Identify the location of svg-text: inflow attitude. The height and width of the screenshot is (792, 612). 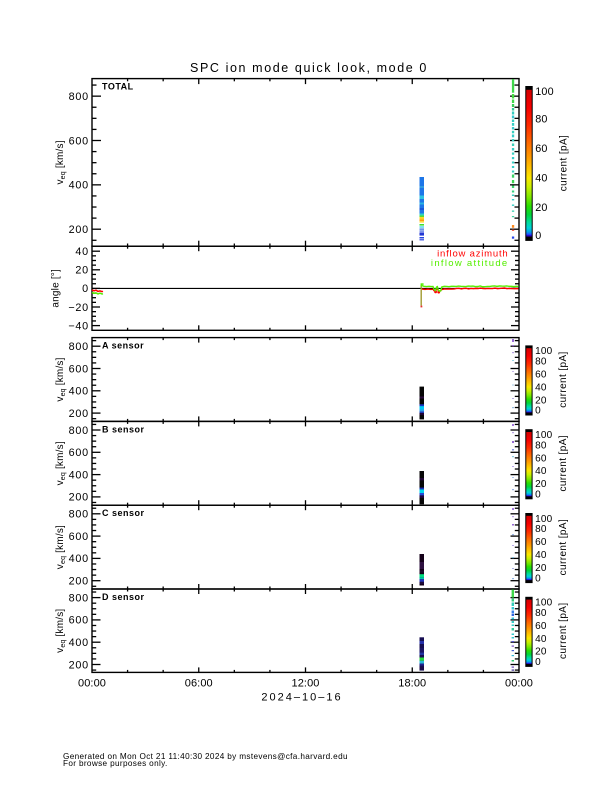
(470, 263).